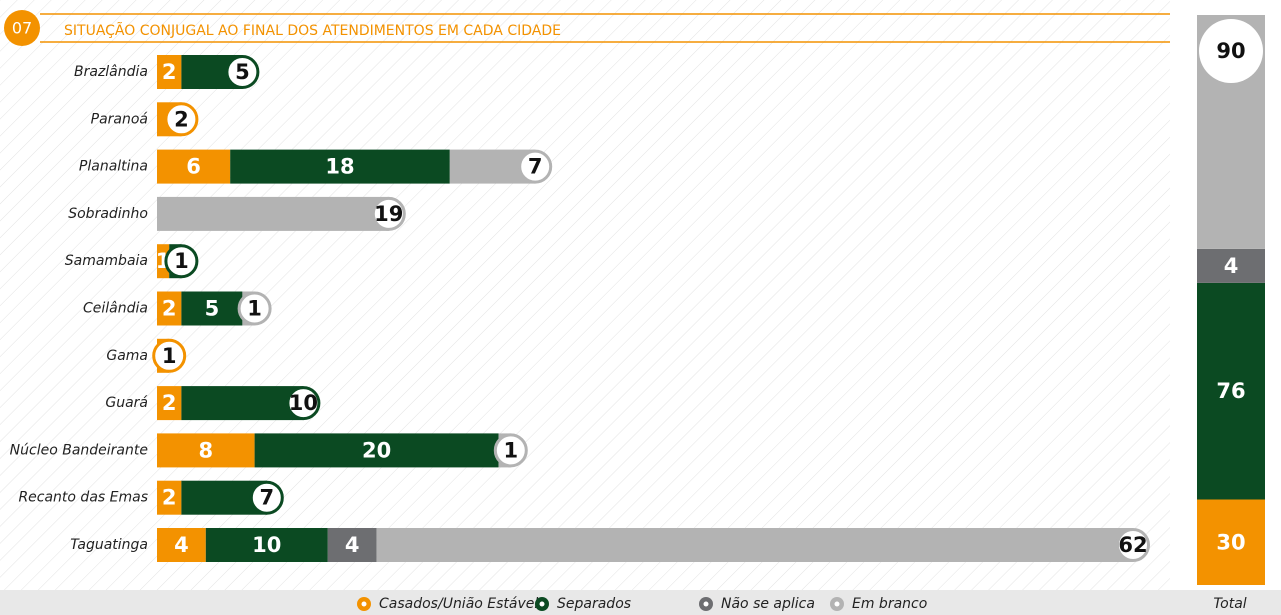  I want to click on total-label: 90, so click(1230, 51).